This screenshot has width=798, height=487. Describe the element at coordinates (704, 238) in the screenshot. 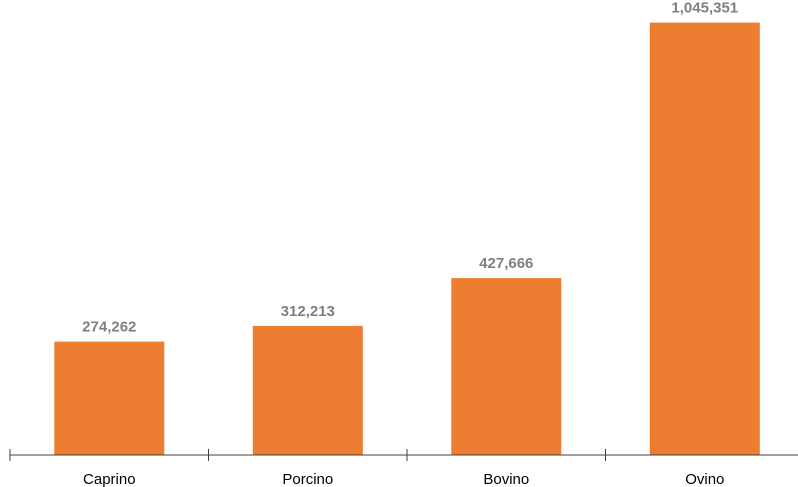

I see `bar-ovino` at that location.